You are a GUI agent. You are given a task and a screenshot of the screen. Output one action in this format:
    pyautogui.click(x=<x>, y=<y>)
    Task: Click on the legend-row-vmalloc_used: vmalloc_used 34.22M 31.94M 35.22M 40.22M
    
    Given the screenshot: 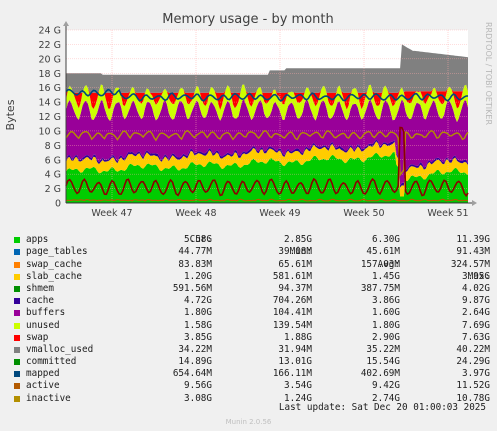 What is the action you would take?
    pyautogui.click(x=249, y=350)
    